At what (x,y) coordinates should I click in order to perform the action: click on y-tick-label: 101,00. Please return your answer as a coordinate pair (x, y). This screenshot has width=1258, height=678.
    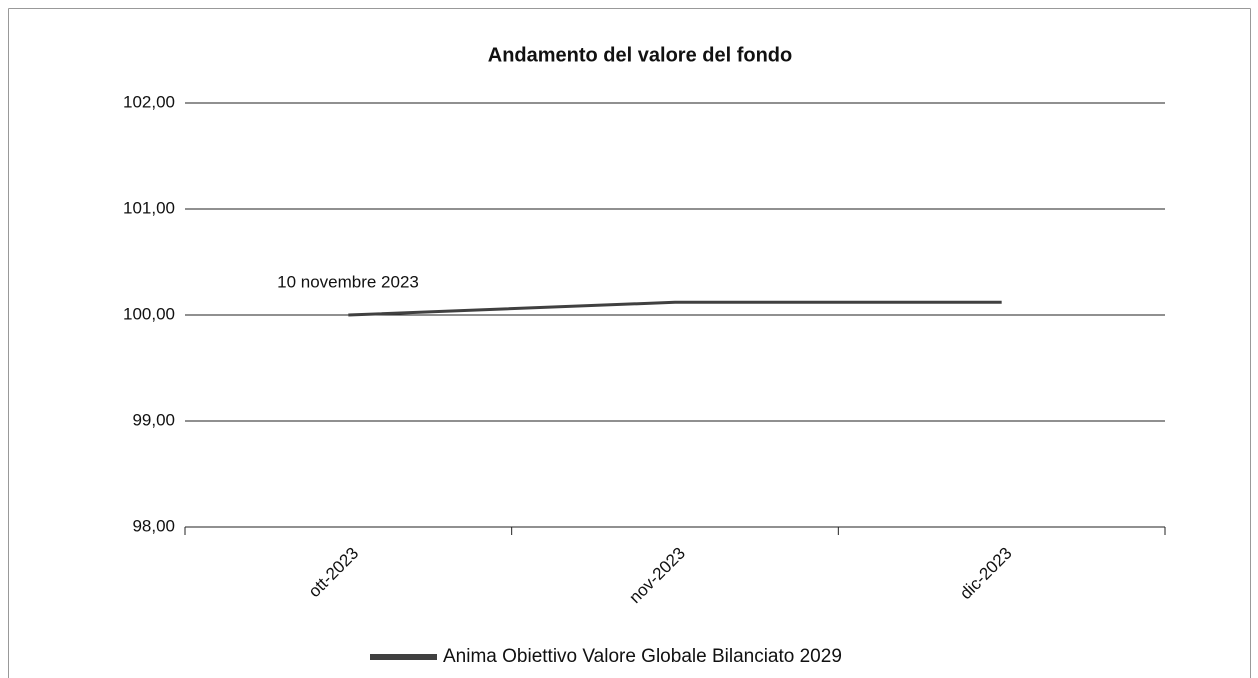
    Looking at the image, I should click on (149, 207).